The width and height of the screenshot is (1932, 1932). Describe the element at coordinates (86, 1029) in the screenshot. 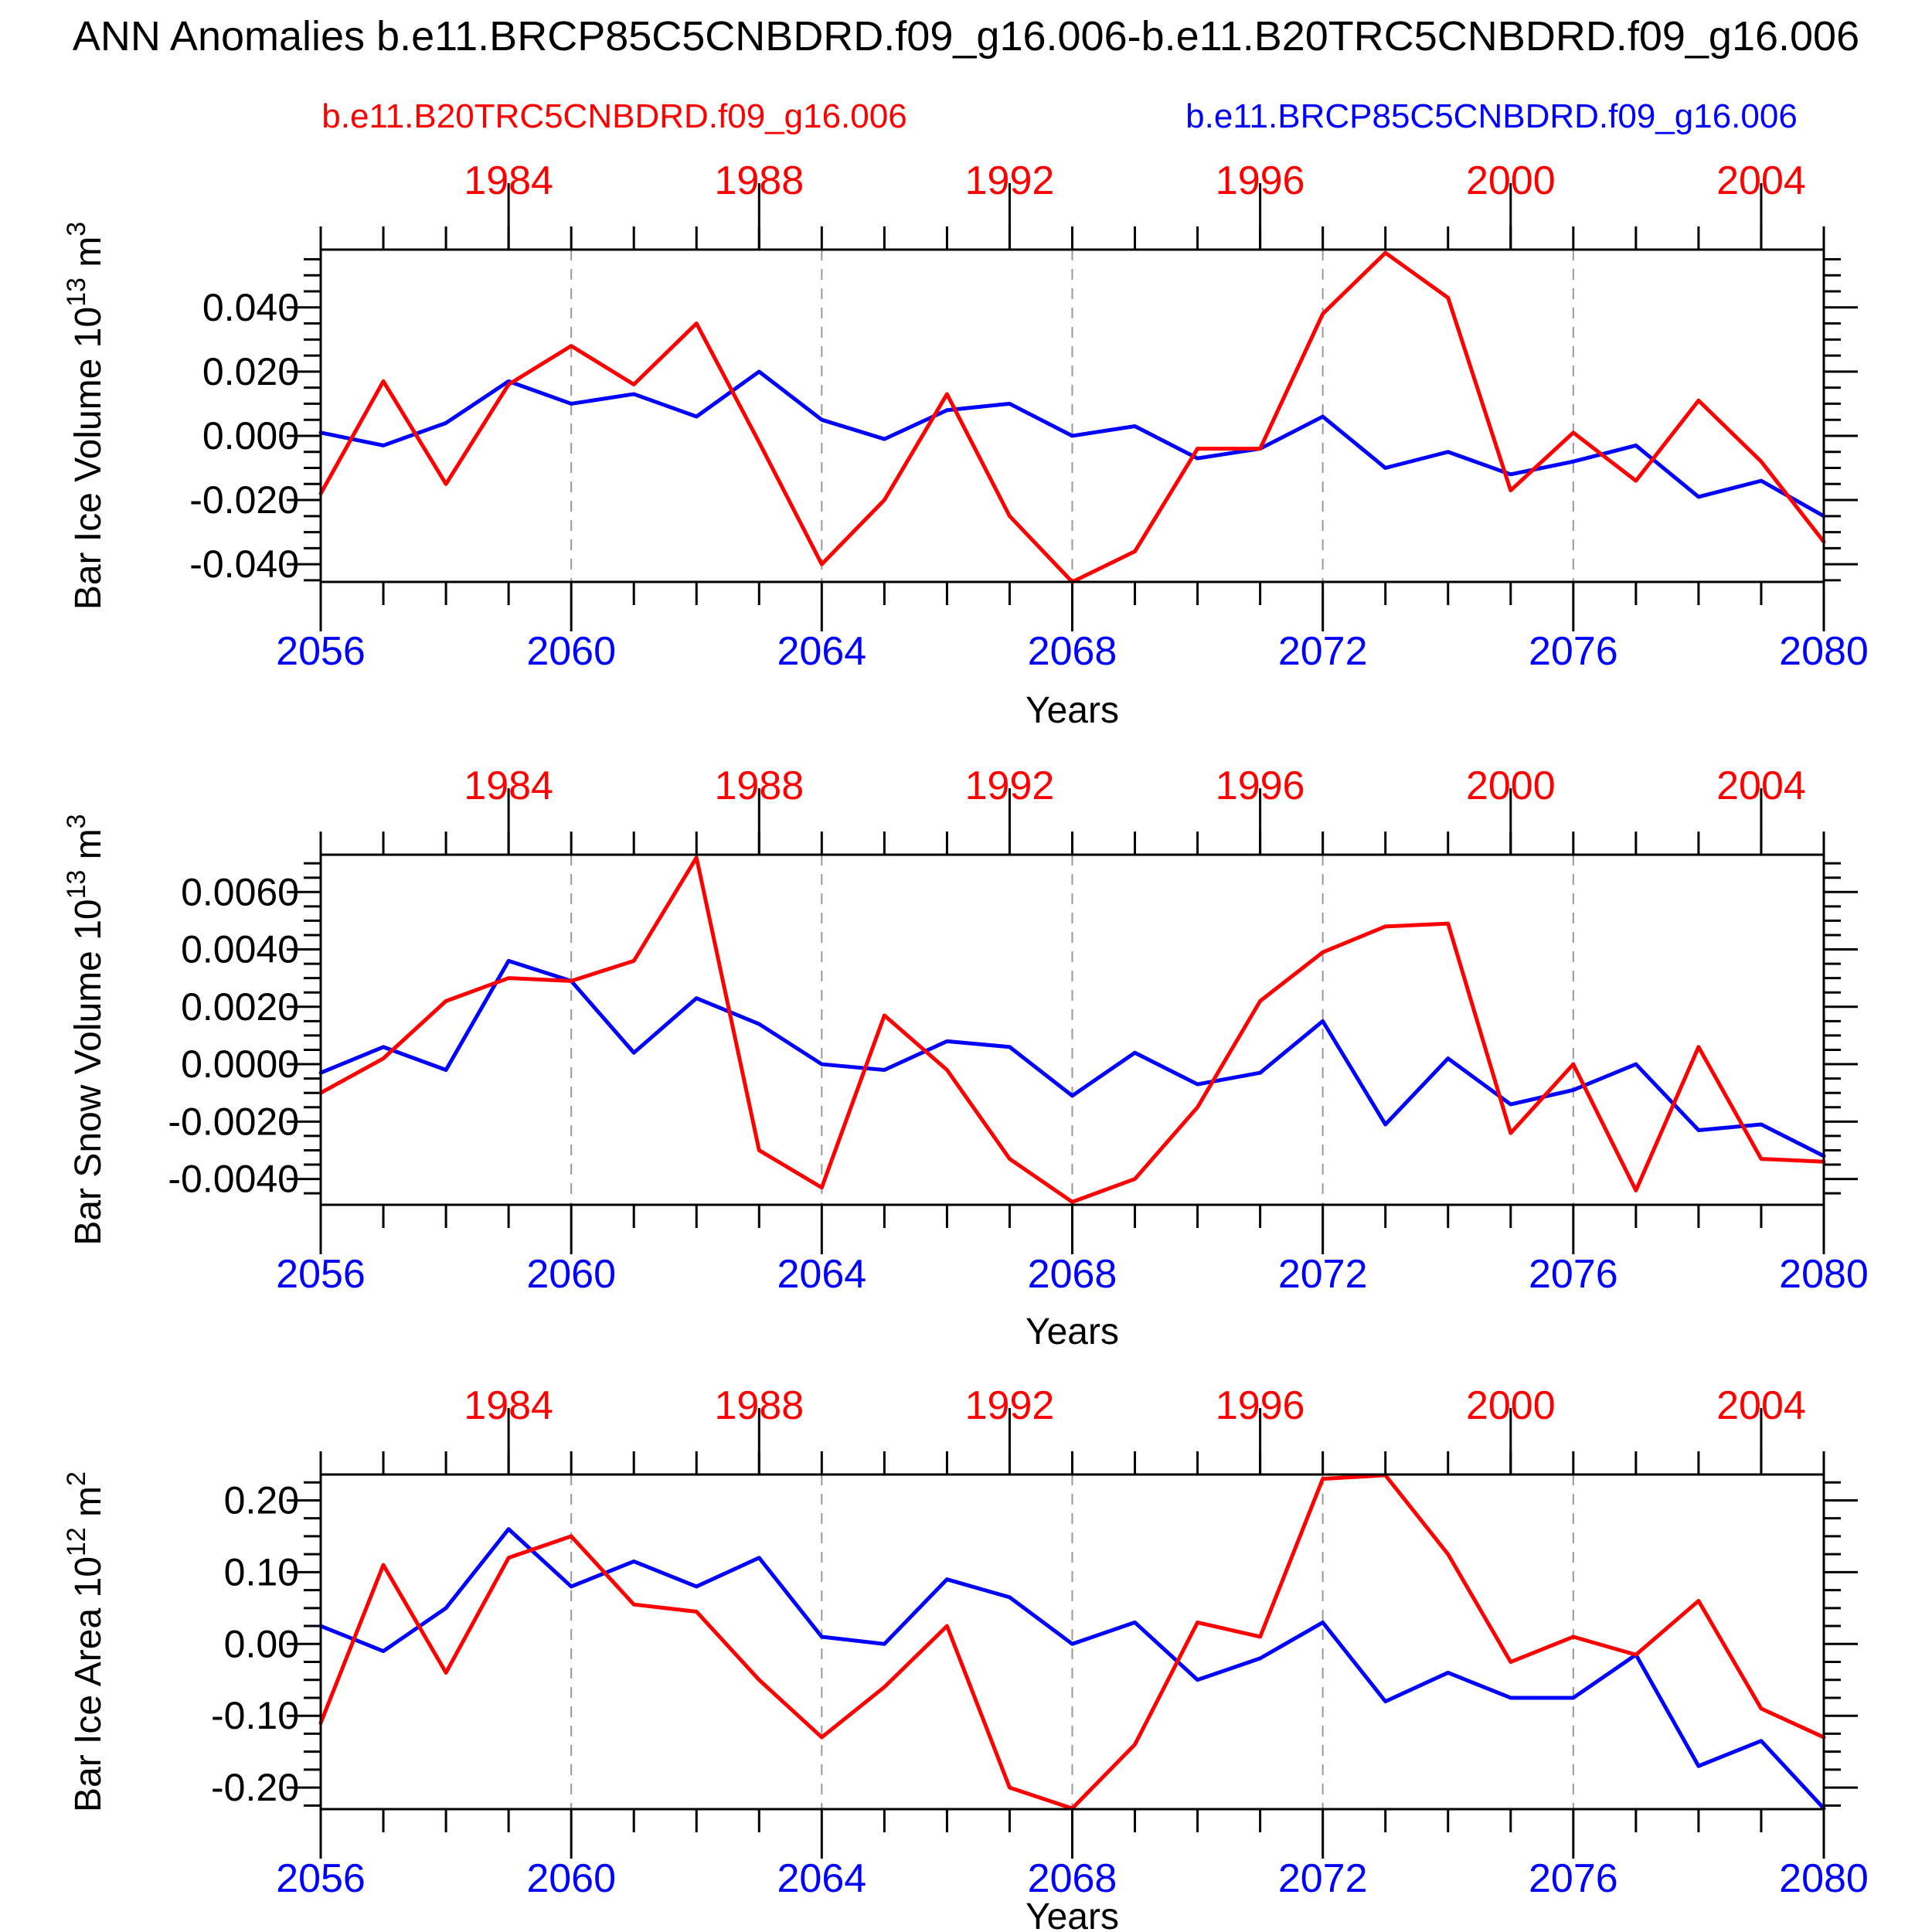

I see `y-axis-title: Bar Snow Volume 1013 m3` at that location.